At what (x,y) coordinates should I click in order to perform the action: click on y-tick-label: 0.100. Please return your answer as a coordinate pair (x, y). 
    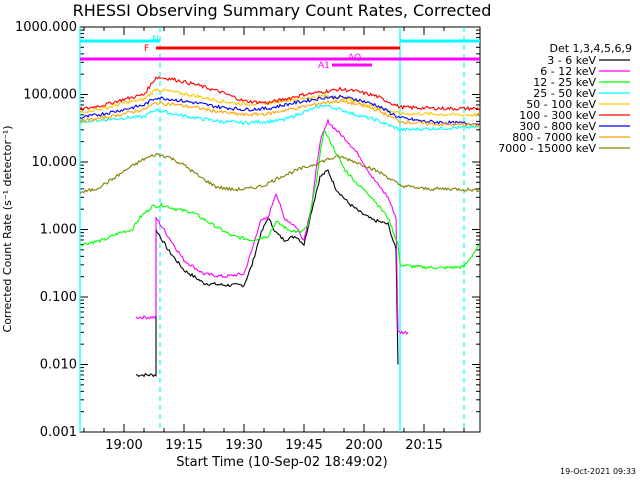
    Looking at the image, I should click on (58, 297).